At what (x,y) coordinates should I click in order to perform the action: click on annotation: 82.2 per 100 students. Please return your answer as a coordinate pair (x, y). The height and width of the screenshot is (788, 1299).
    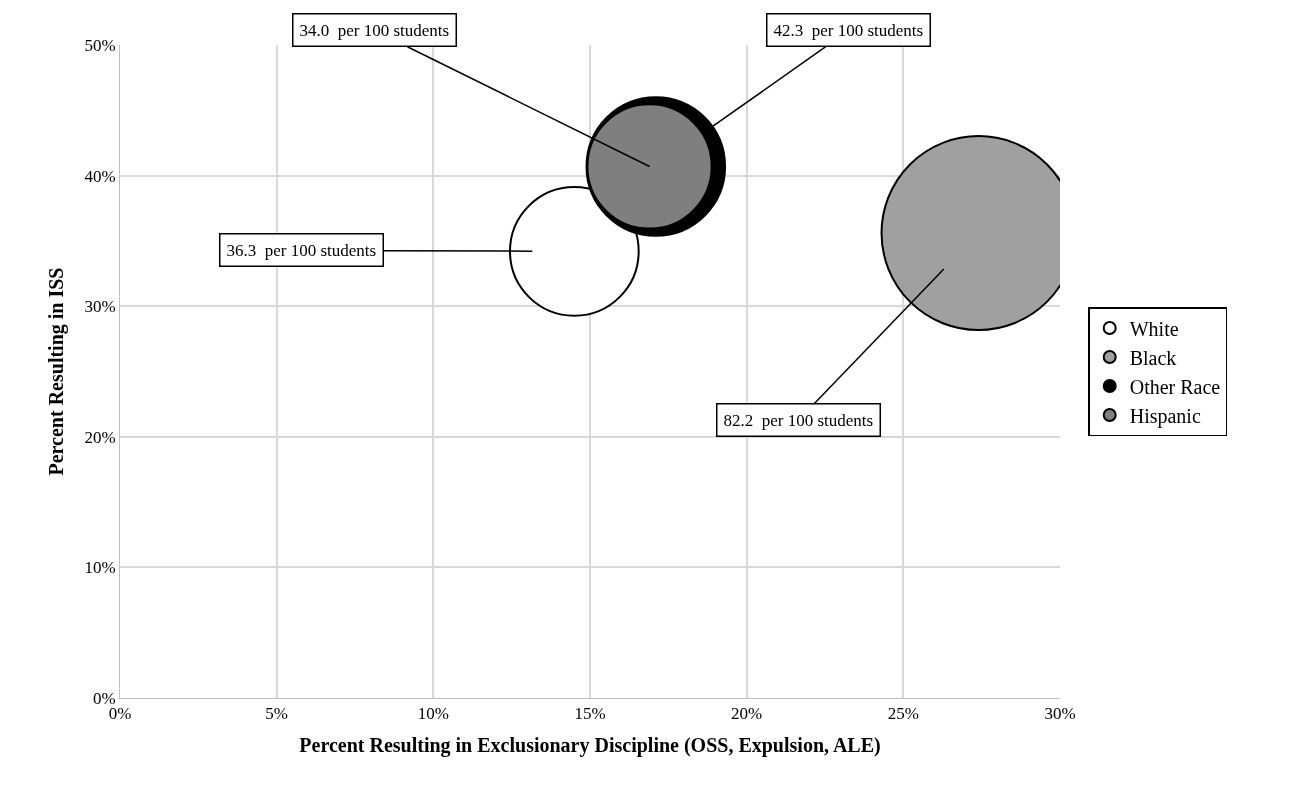
    Looking at the image, I should click on (798, 420).